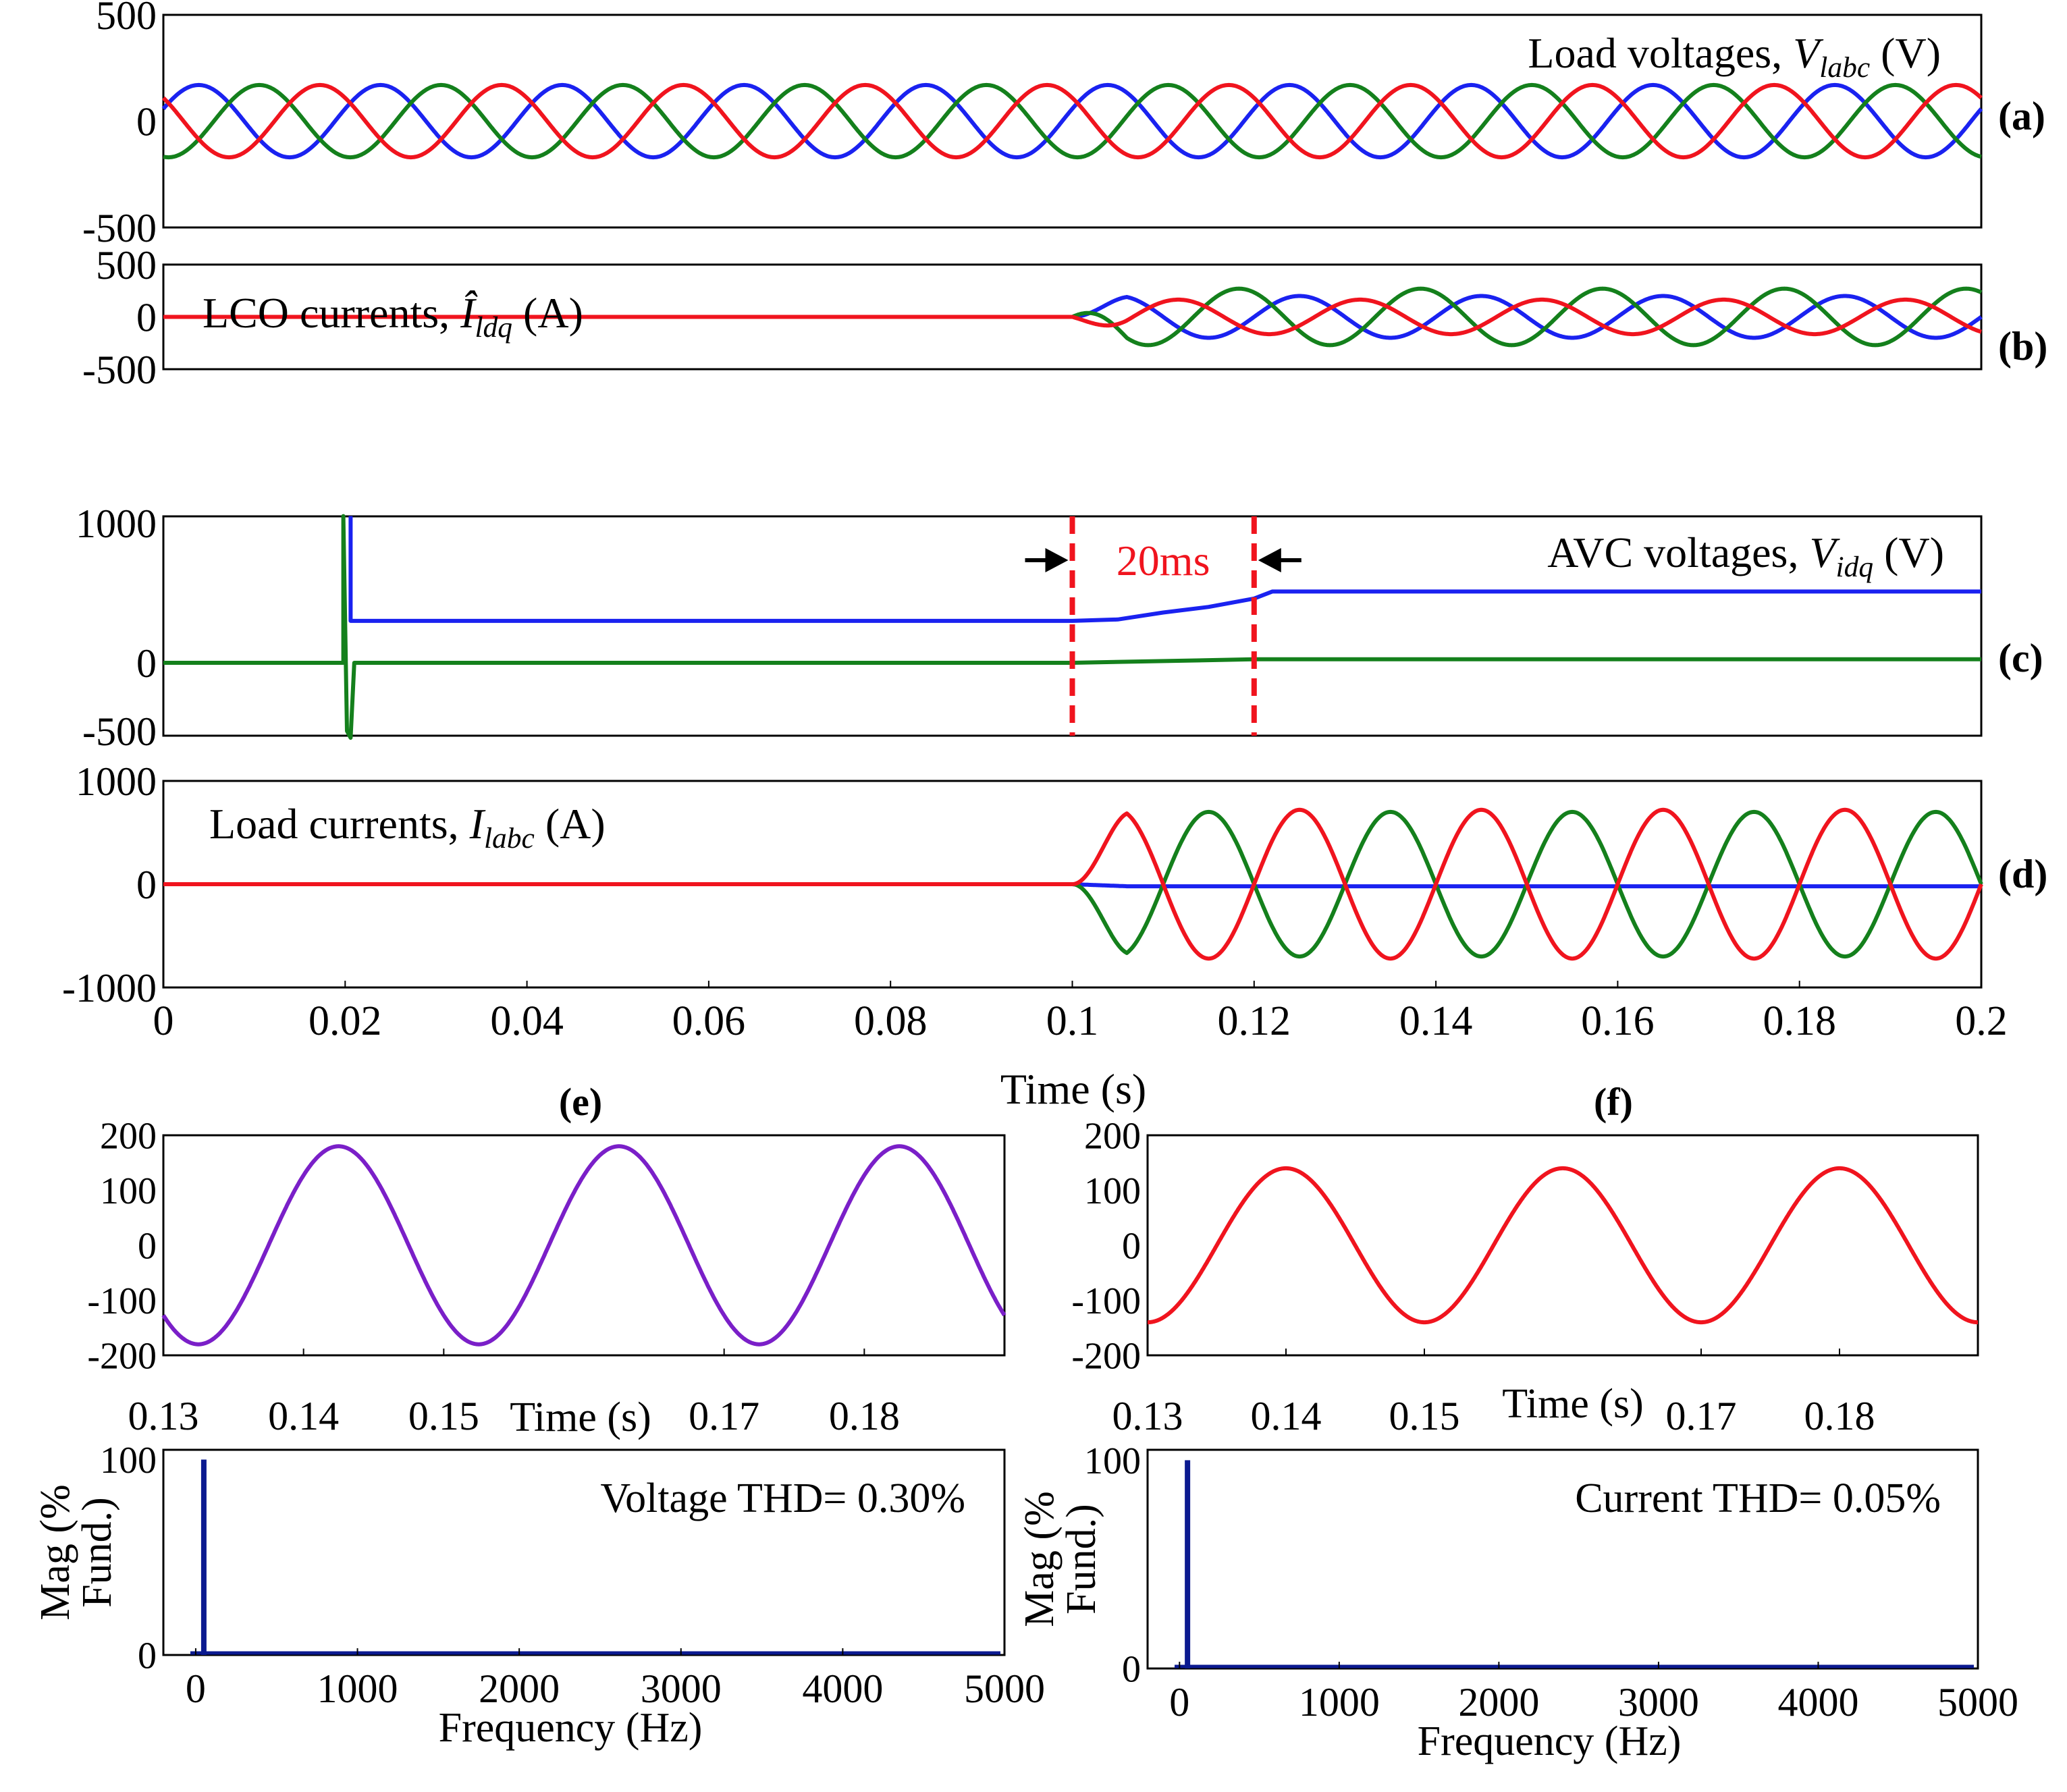  I want to click on main-x-axis-label: Time (s), so click(1073, 1089).